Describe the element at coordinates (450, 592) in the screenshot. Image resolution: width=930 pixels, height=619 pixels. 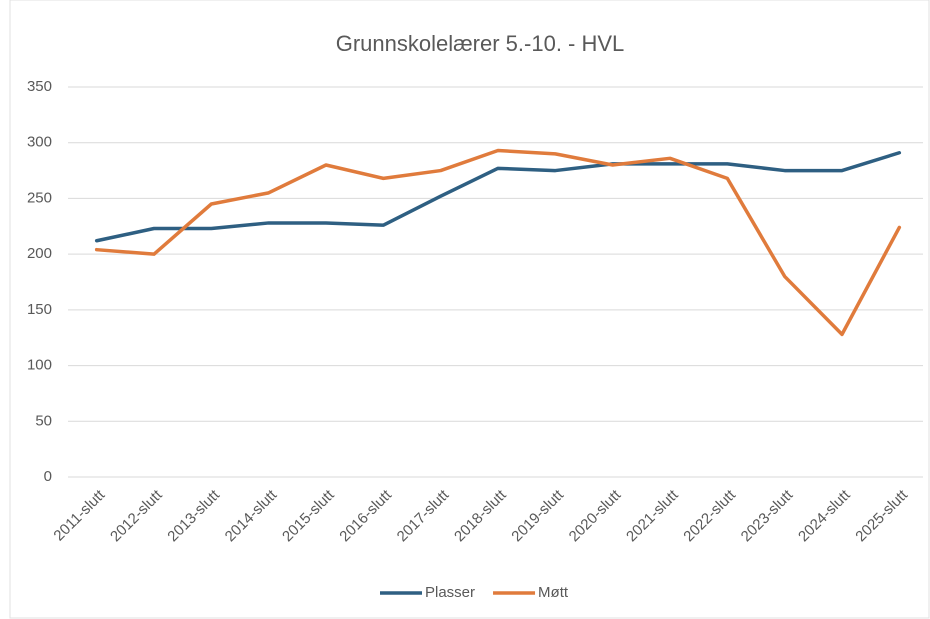
I see `legend-label: Plasser` at that location.